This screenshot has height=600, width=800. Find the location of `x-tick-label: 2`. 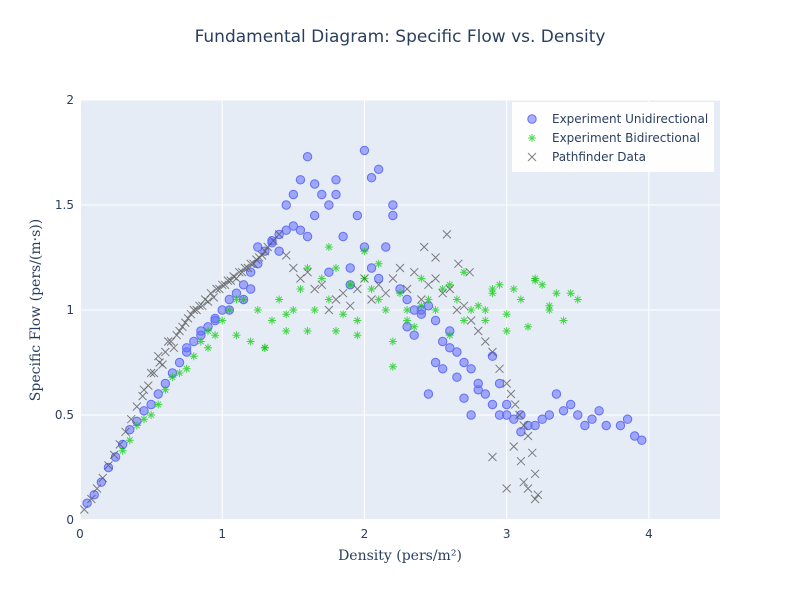

x-tick-label: 2 is located at coordinates (365, 534).